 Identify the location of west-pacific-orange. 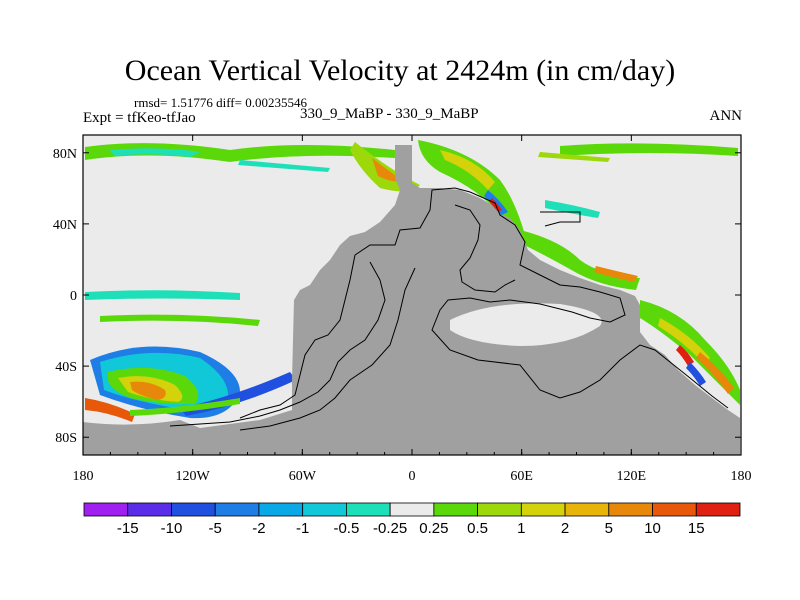
(616, 274).